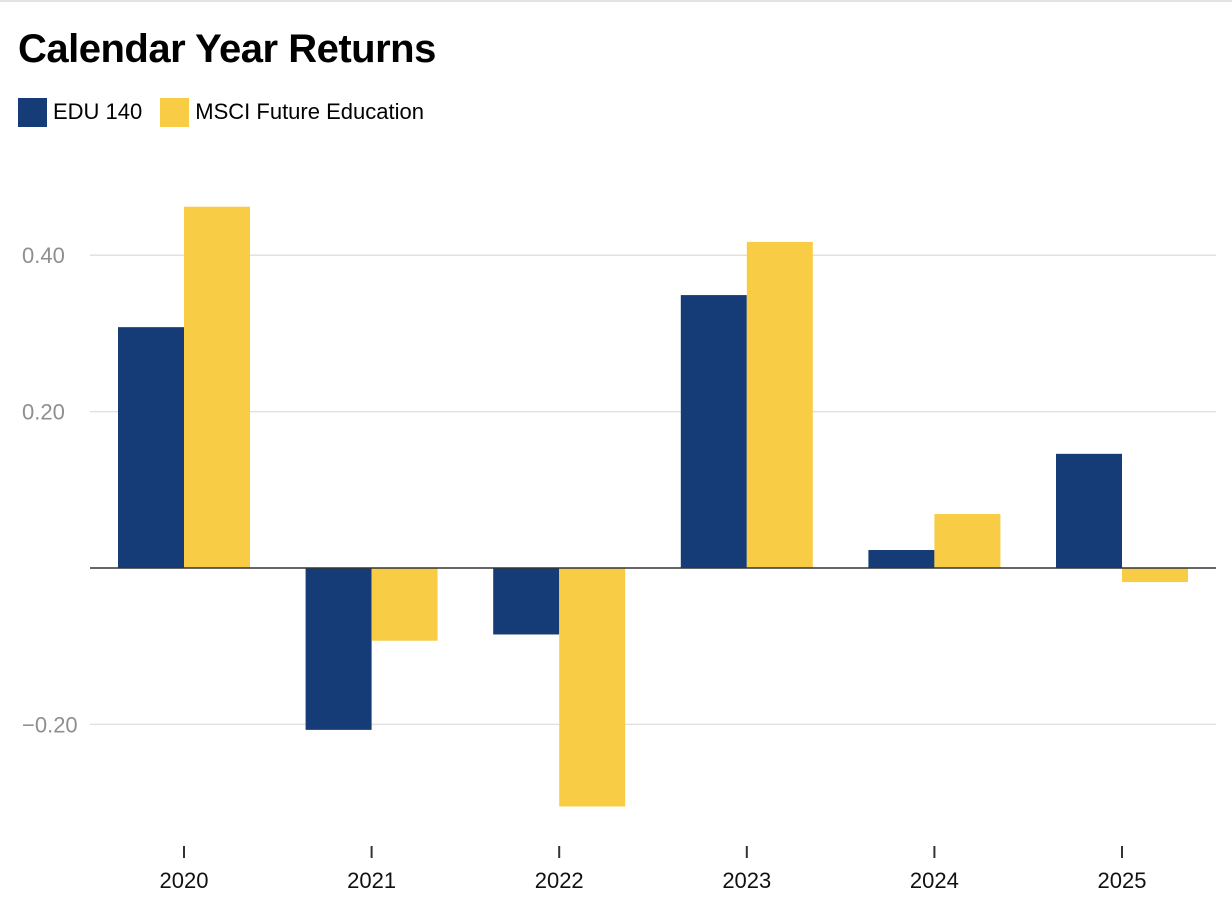 This screenshot has height=918, width=1232. I want to click on legend: EDU 140 MSCI Future Education, so click(230, 112).